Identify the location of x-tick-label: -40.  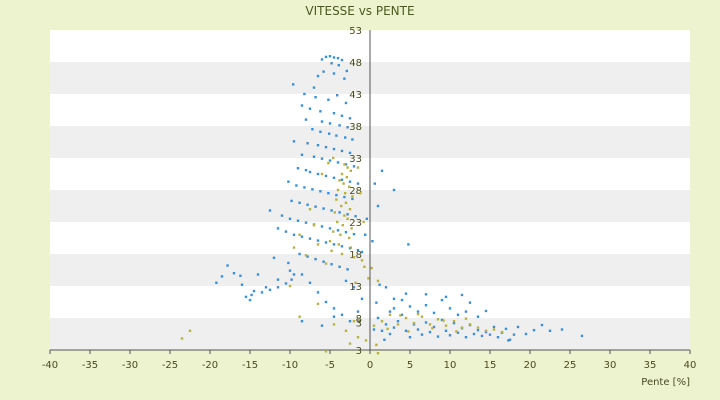
(50, 365).